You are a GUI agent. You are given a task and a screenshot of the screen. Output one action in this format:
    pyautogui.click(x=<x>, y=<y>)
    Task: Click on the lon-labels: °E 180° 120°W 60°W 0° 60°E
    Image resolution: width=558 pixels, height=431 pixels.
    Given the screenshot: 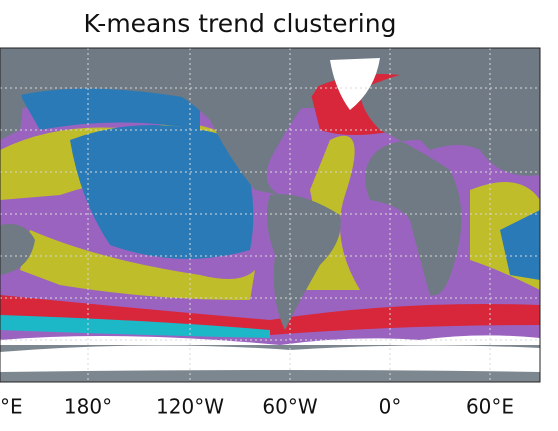 What is the action you would take?
    pyautogui.click(x=257, y=407)
    